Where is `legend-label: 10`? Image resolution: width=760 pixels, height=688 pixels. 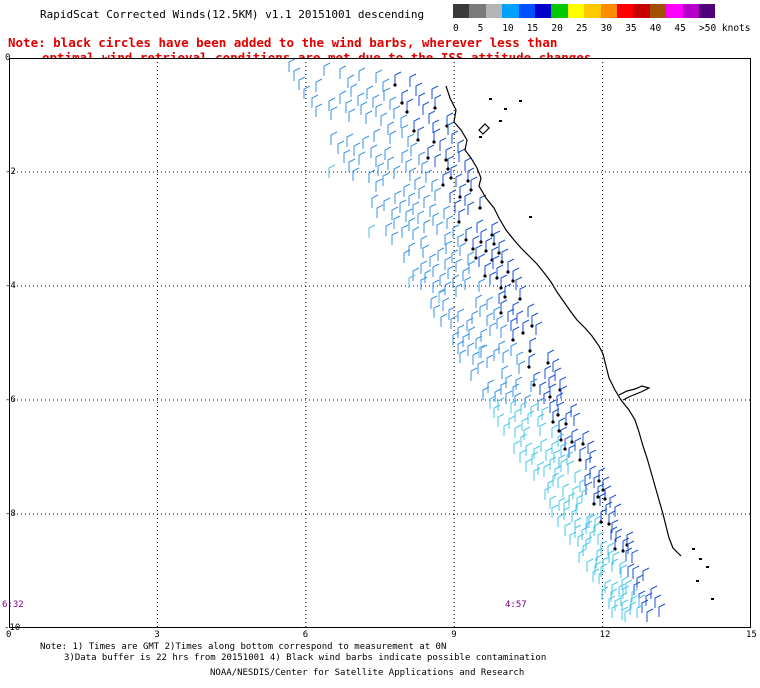
legend-label: 10 is located at coordinates (508, 28).